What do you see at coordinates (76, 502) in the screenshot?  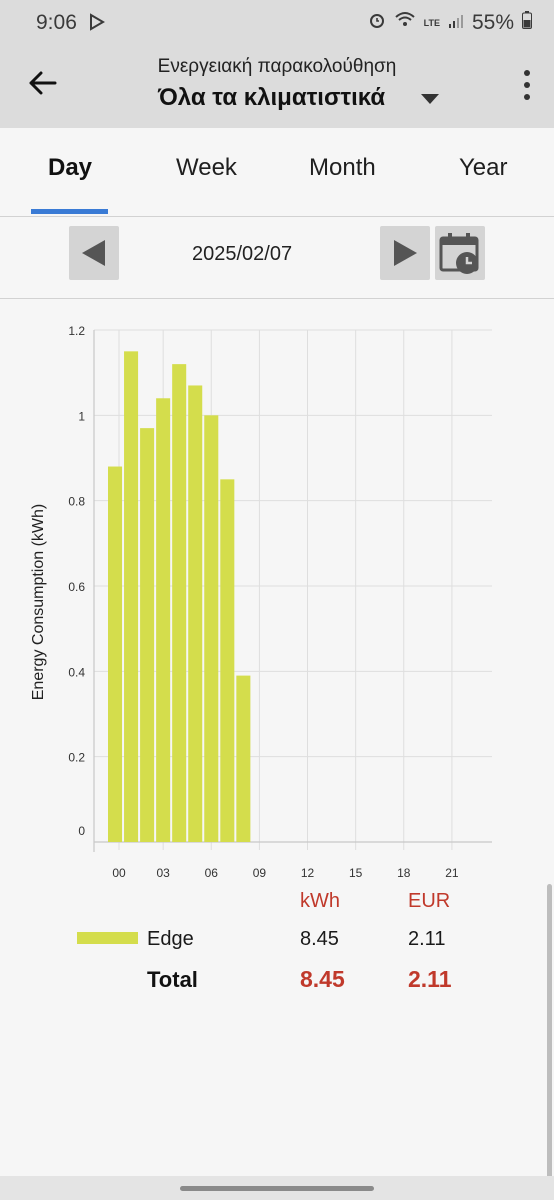 I see `y-tick-label: 0.8` at bounding box center [76, 502].